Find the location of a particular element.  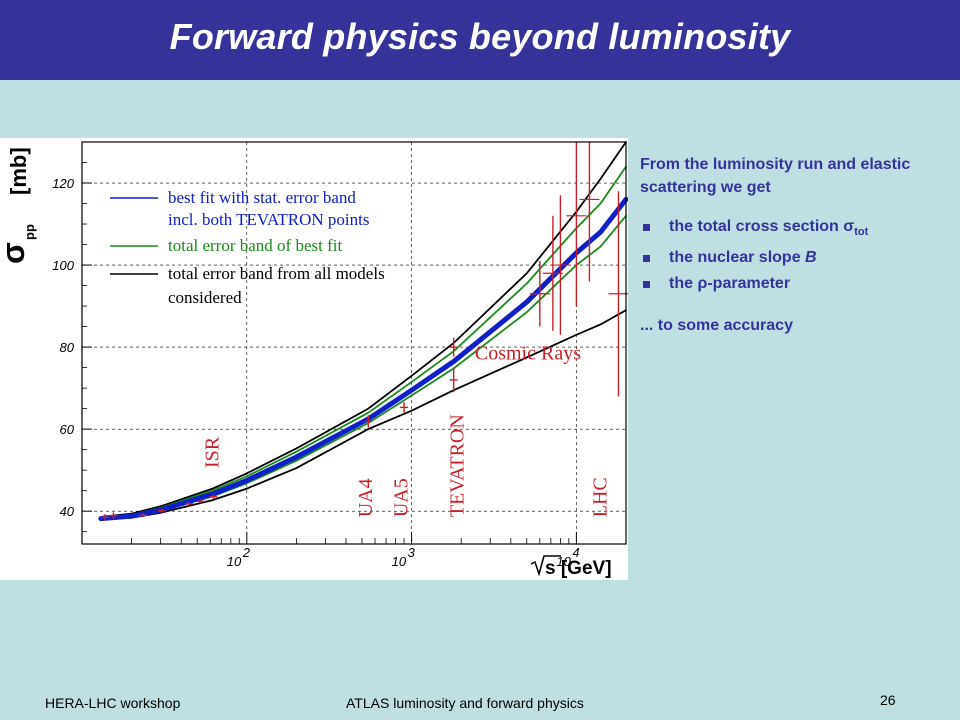

bullet-total-cross-section: the total cross section σtot is located at coordinates (790, 229).